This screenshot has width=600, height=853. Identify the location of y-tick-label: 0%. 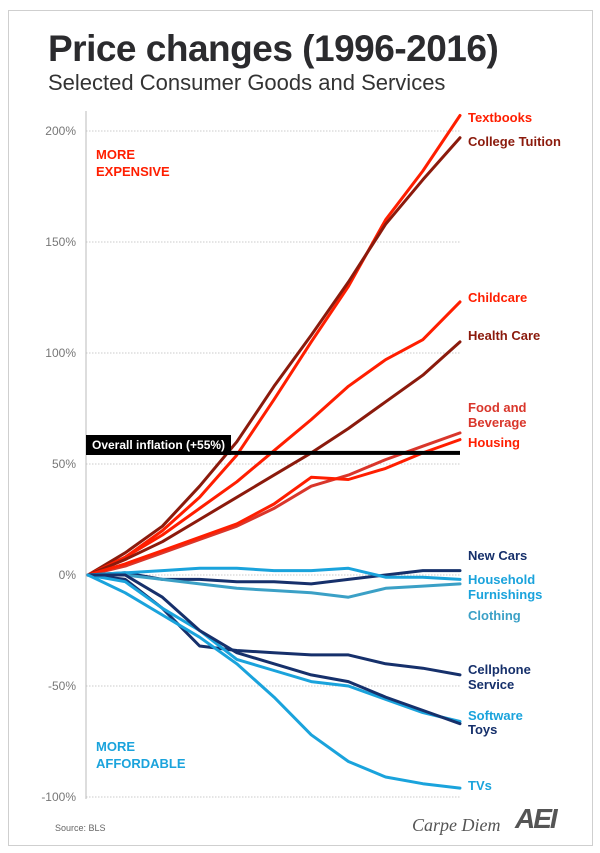
(68, 575).